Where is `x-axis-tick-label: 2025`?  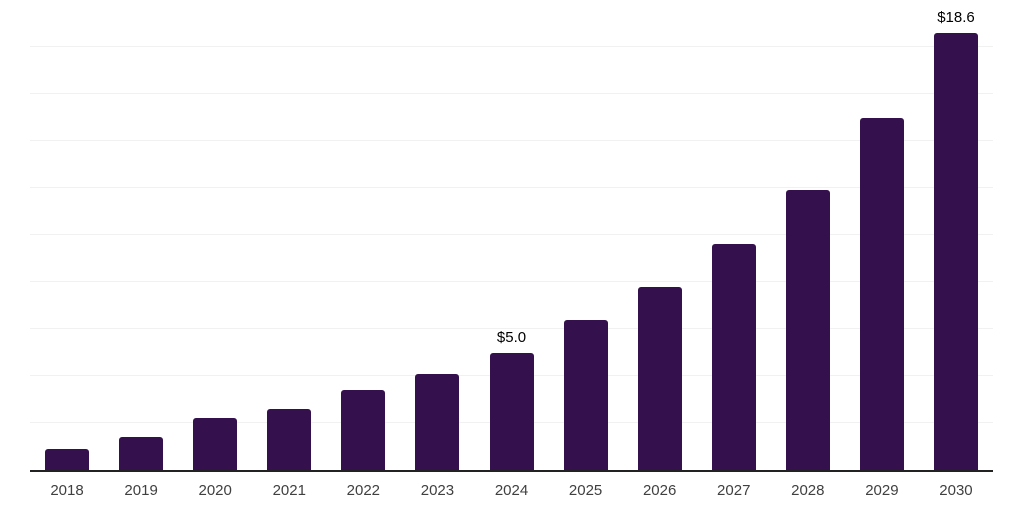 x-axis-tick-label: 2025 is located at coordinates (585, 490).